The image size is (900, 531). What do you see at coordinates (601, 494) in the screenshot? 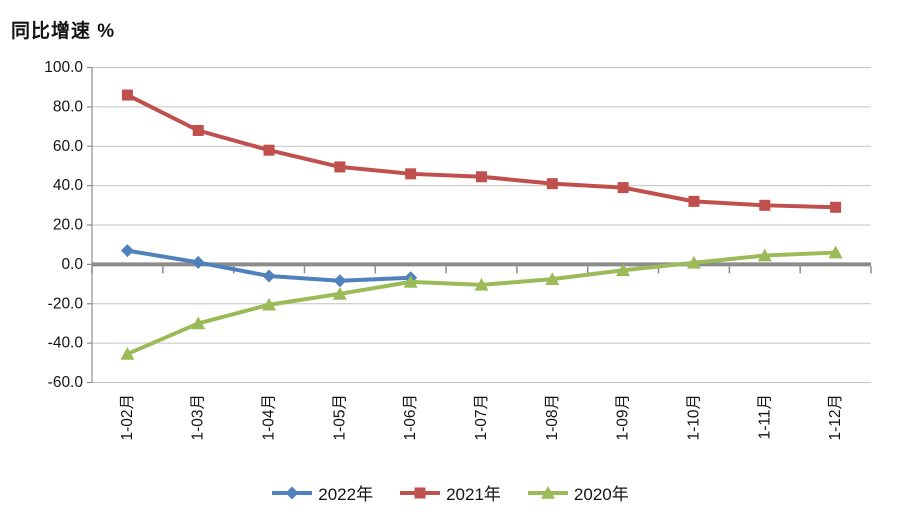
I see `legend-label: 2020年` at bounding box center [601, 494].